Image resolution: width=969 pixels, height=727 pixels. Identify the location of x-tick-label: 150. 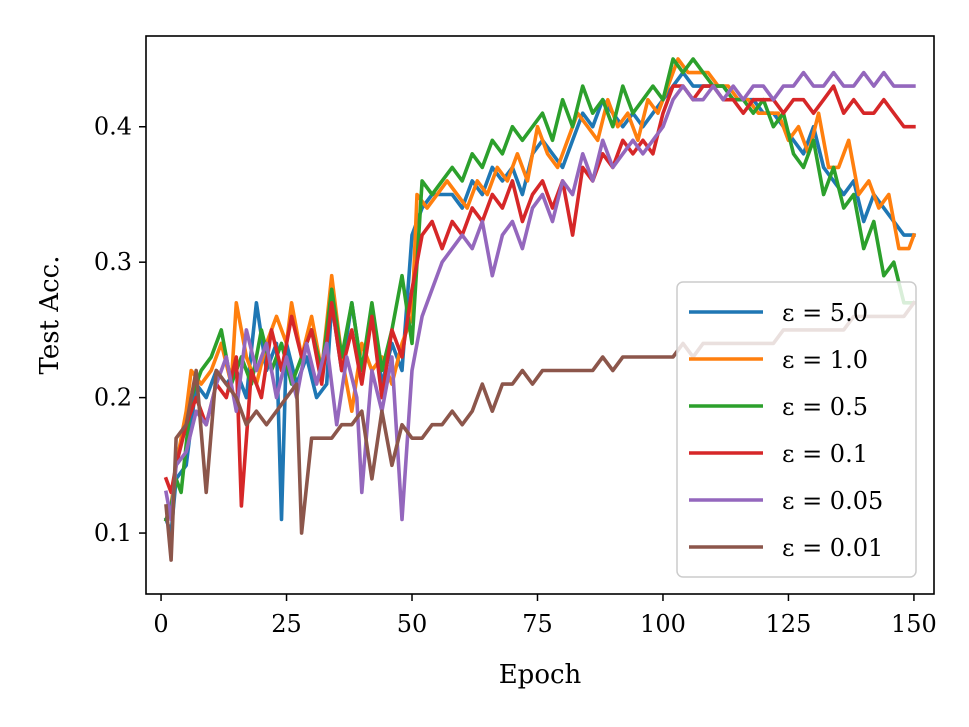
(914, 624).